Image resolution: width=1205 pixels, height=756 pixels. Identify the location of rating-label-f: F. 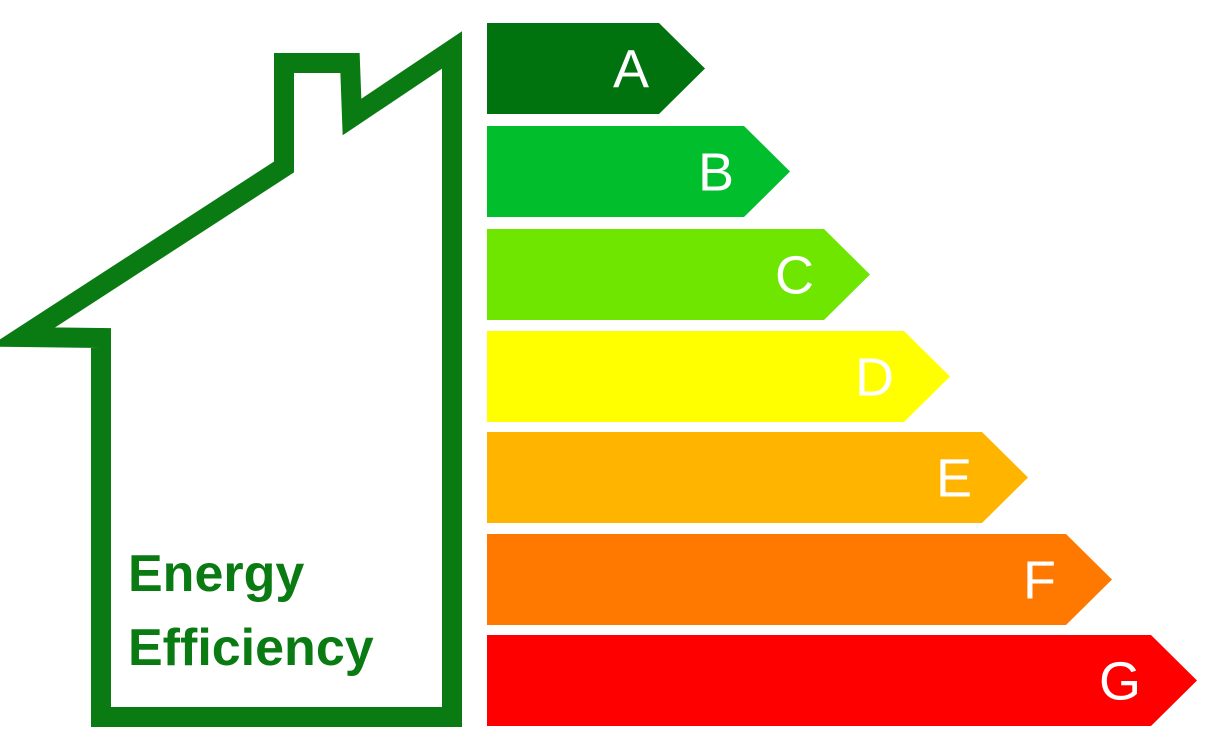
(1039, 581).